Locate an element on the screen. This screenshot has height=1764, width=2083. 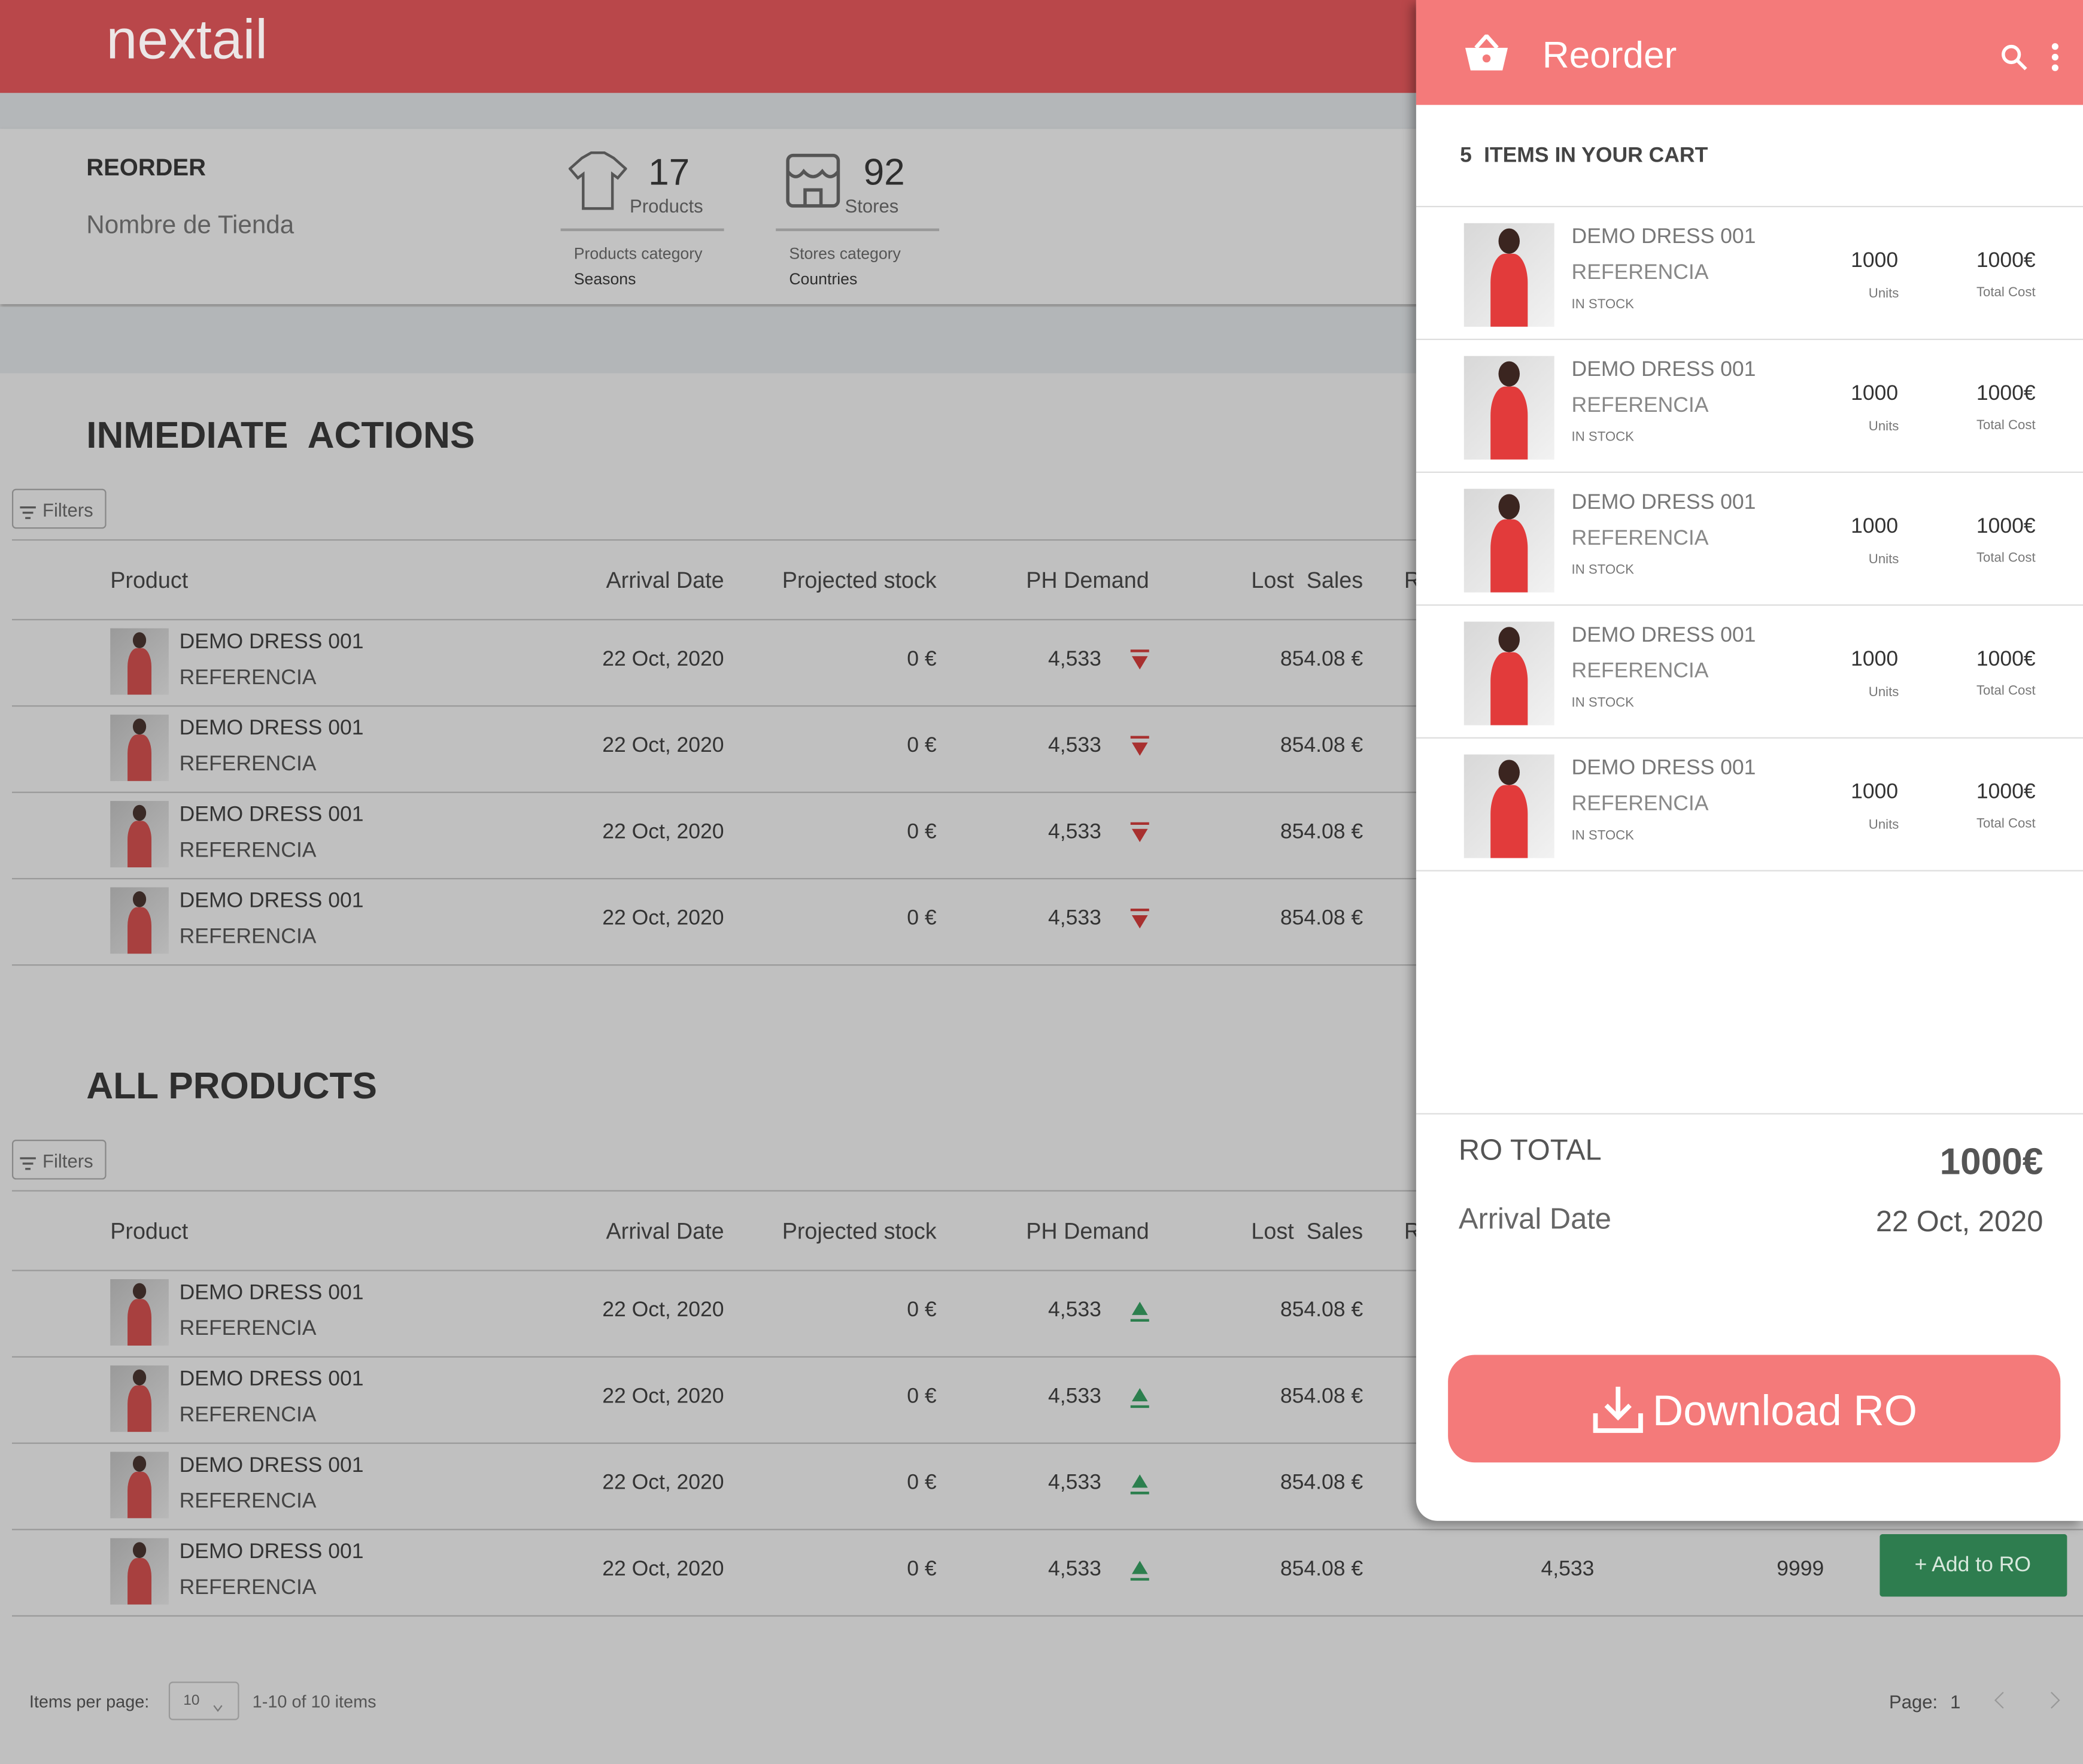
trend-down-svg is located at coordinates (1139, 832).